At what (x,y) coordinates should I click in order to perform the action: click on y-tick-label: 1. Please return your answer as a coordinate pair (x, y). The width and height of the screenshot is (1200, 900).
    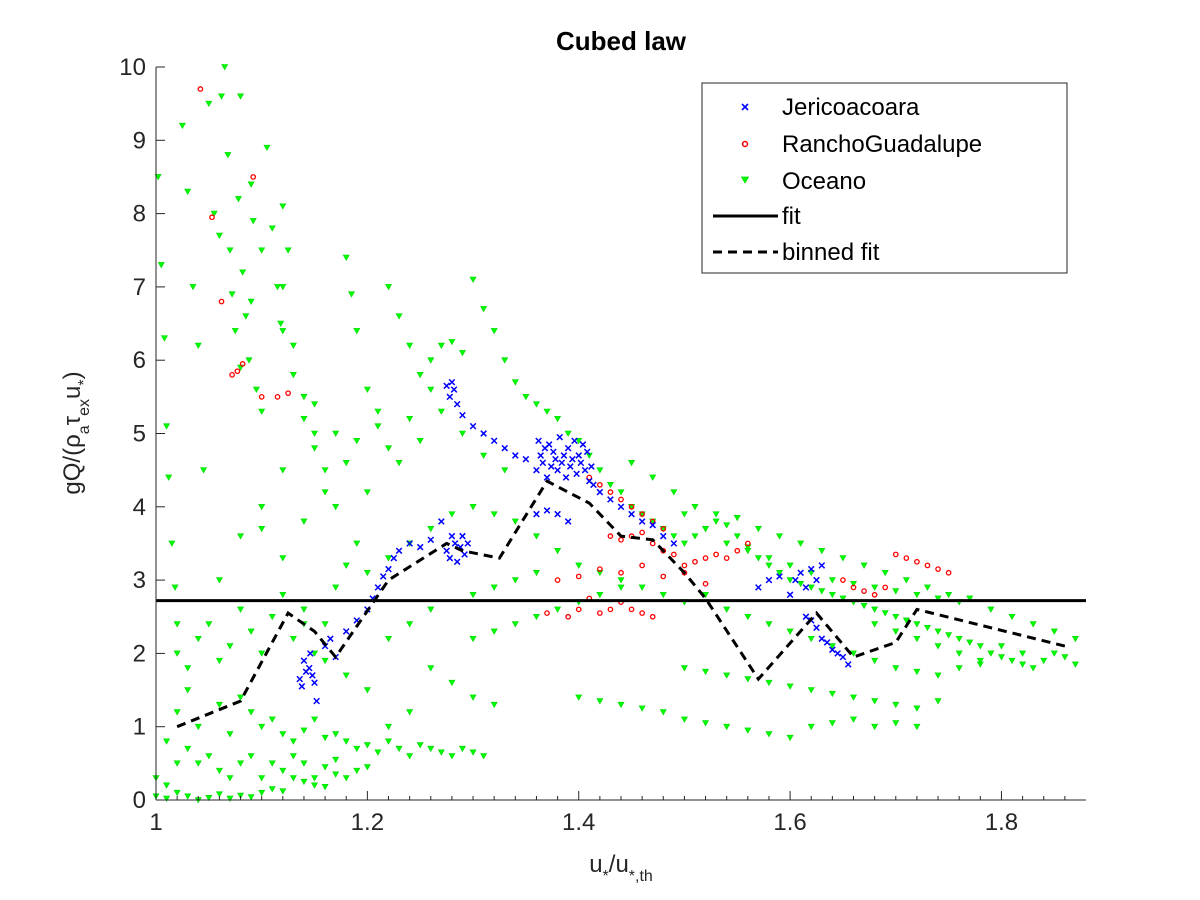
    Looking at the image, I should click on (139, 727).